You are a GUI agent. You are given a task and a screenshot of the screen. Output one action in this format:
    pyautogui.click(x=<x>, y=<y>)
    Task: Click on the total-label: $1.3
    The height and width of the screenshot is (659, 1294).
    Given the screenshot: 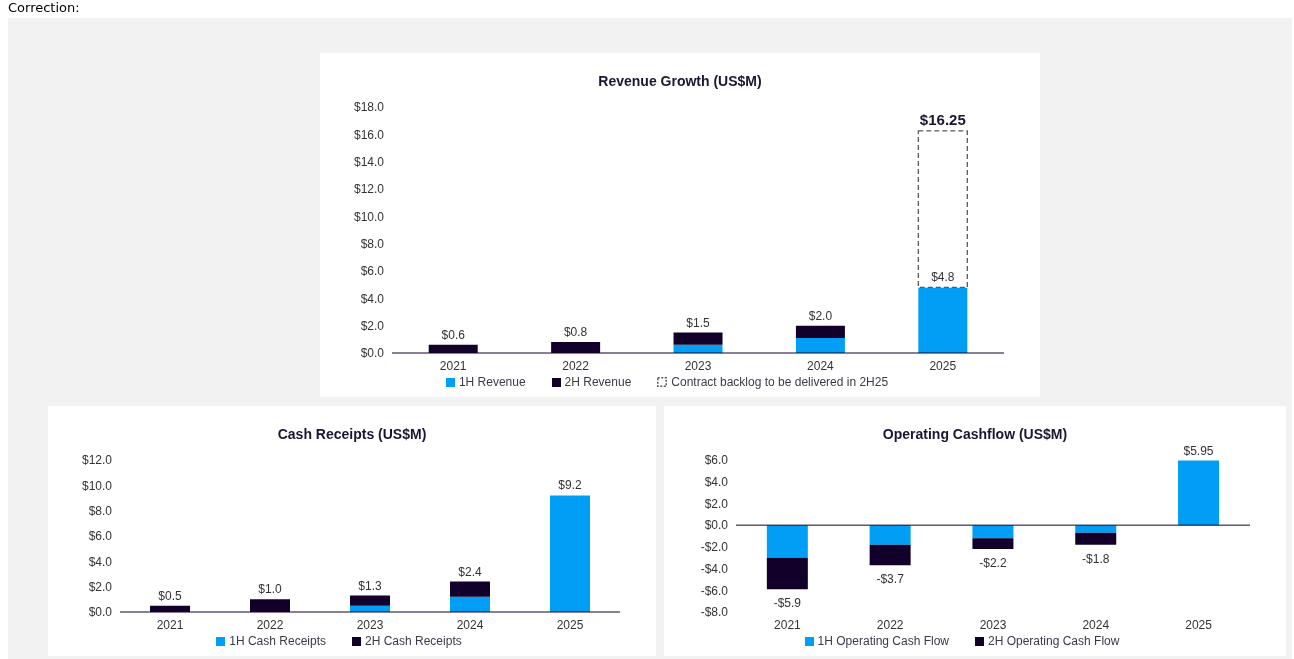 What is the action you would take?
    pyautogui.click(x=370, y=585)
    